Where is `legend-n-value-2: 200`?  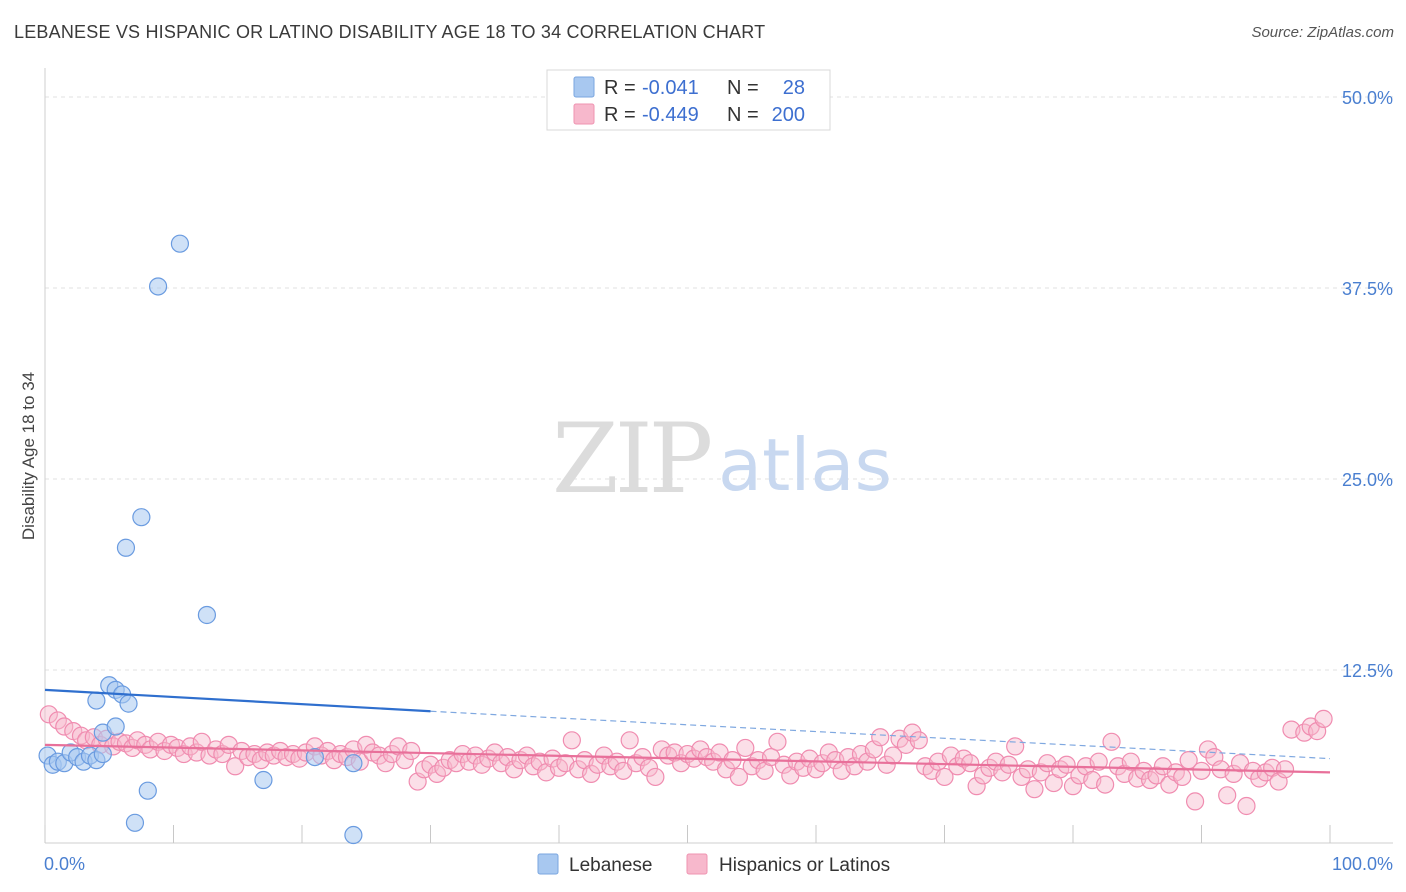 legend-n-value-2: 200 is located at coordinates (788, 115).